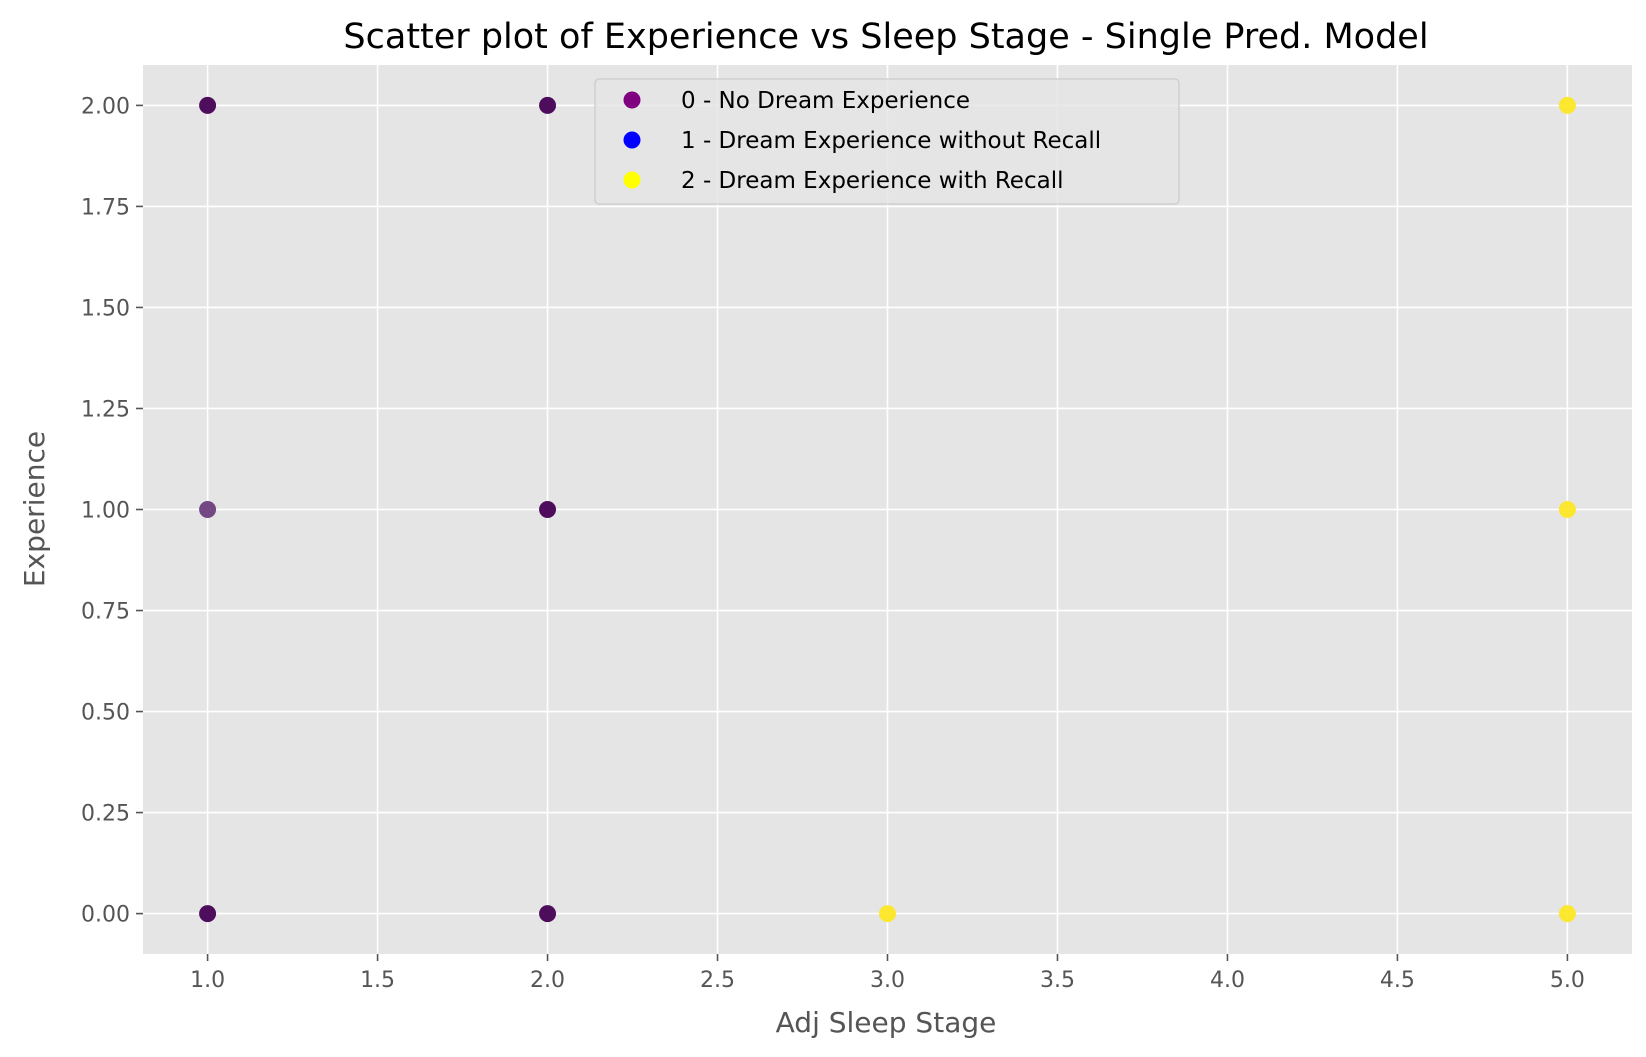 The height and width of the screenshot is (1057, 1646). I want to click on y-tick-label: 1.25, so click(105, 409).